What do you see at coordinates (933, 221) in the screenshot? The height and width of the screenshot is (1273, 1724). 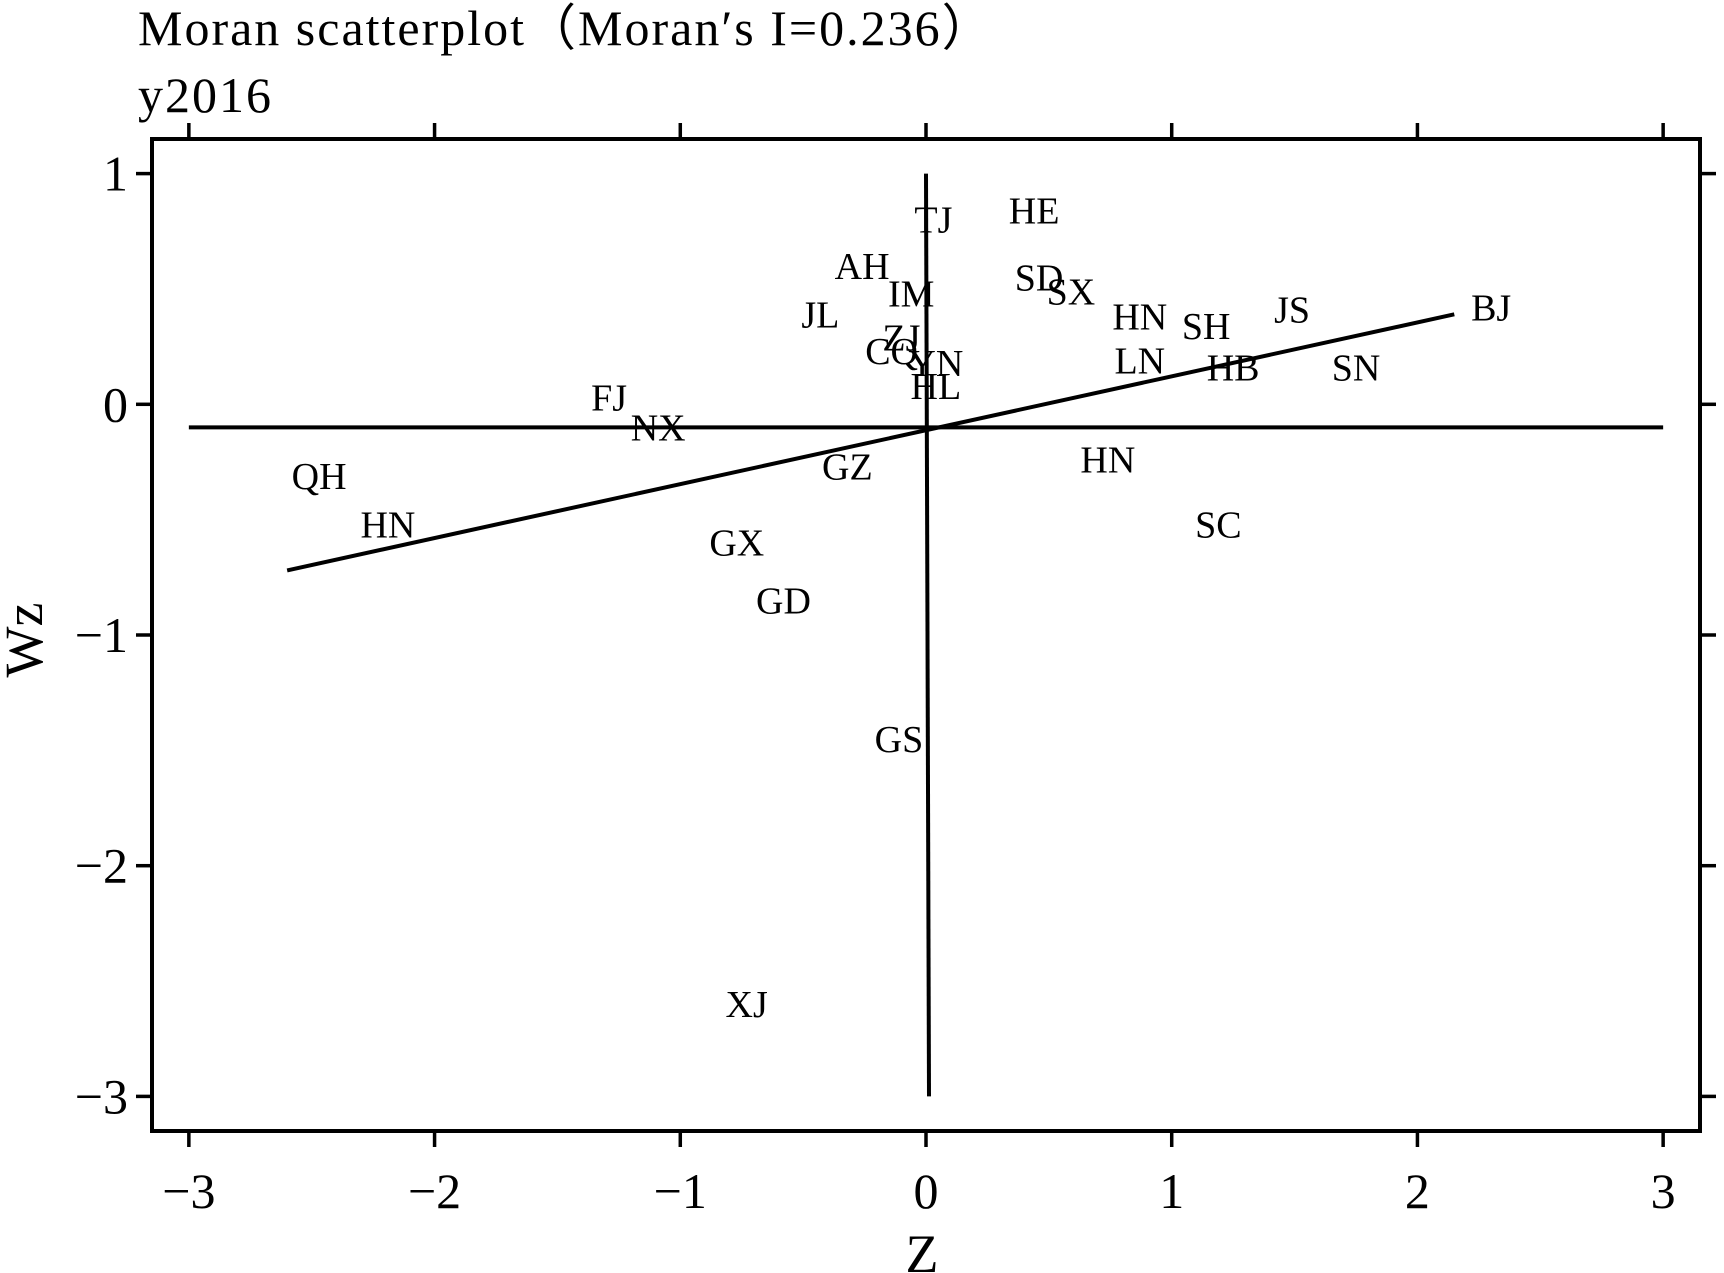 I see `point-label-tj: TJ` at bounding box center [933, 221].